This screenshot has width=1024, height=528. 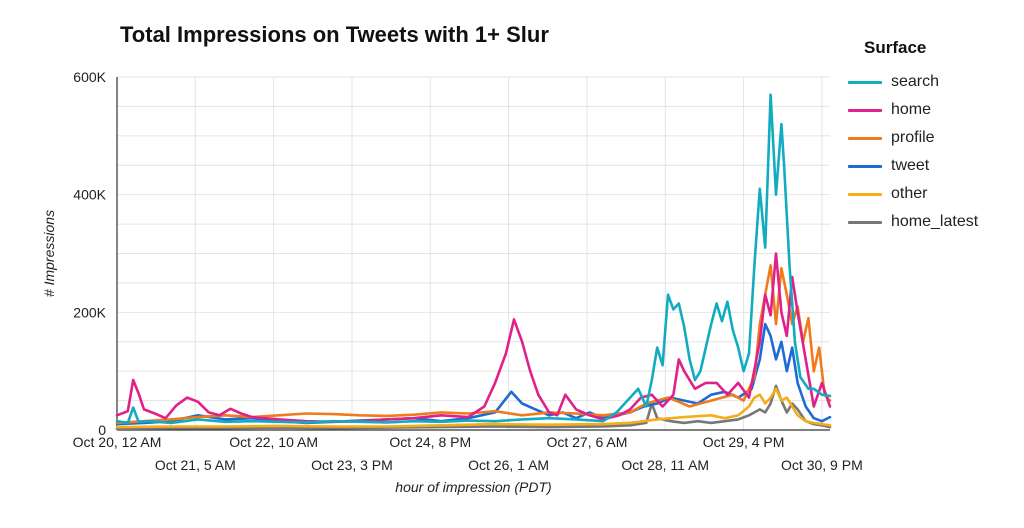 I want to click on series-line-other, so click(x=473, y=408).